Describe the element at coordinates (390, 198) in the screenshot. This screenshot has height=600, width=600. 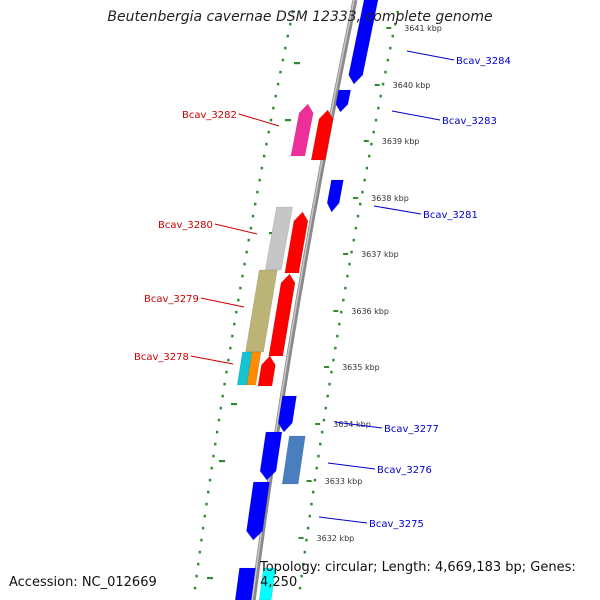
I see `kbp-tick-label: 3638 kbp` at that location.